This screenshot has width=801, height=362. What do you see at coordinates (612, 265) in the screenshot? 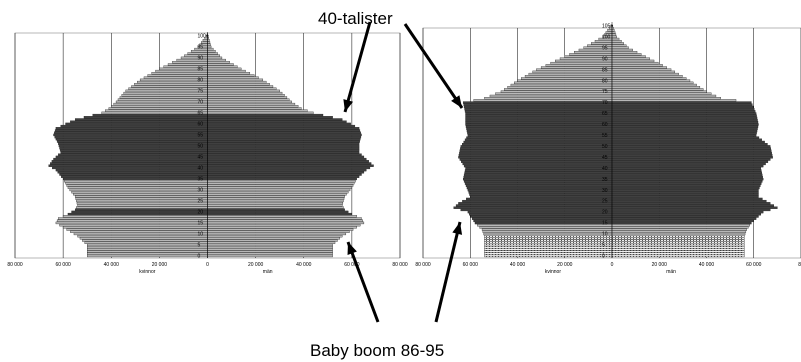
I see `x-tick-label: 0` at bounding box center [612, 265].